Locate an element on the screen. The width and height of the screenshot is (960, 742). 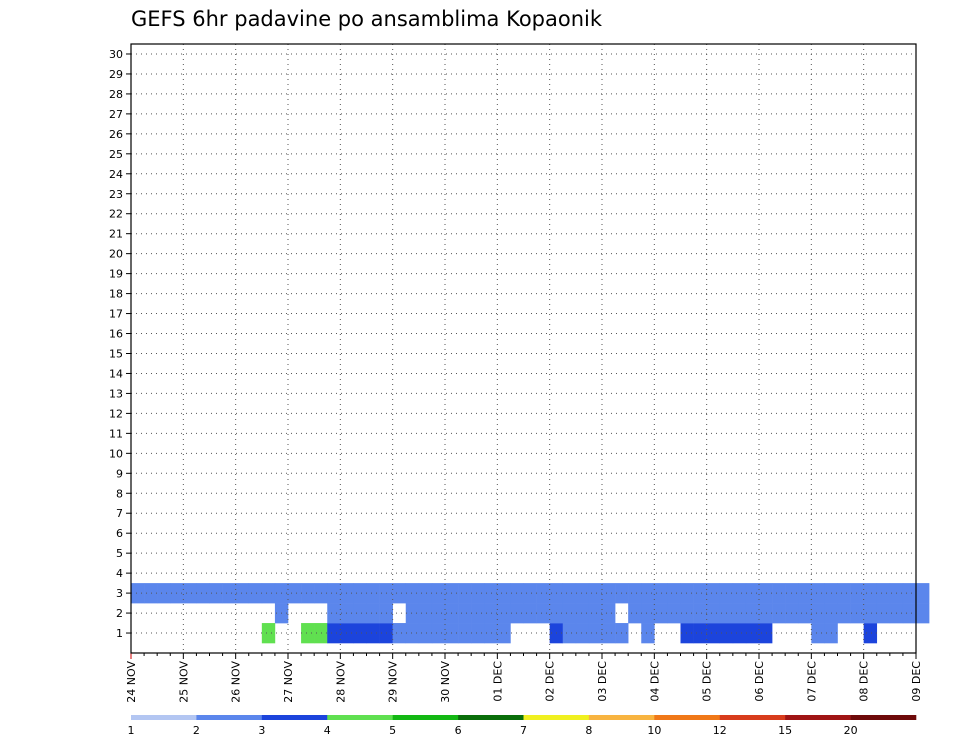
colorbar-label: 10 is located at coordinates (654, 730).